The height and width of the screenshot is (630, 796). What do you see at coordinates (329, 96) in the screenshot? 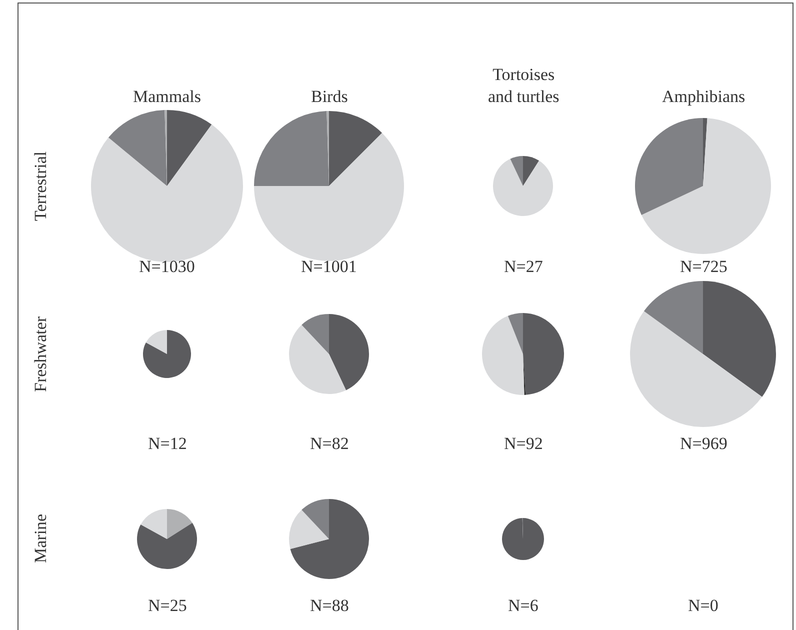
I see `chart-title: Birds` at bounding box center [329, 96].